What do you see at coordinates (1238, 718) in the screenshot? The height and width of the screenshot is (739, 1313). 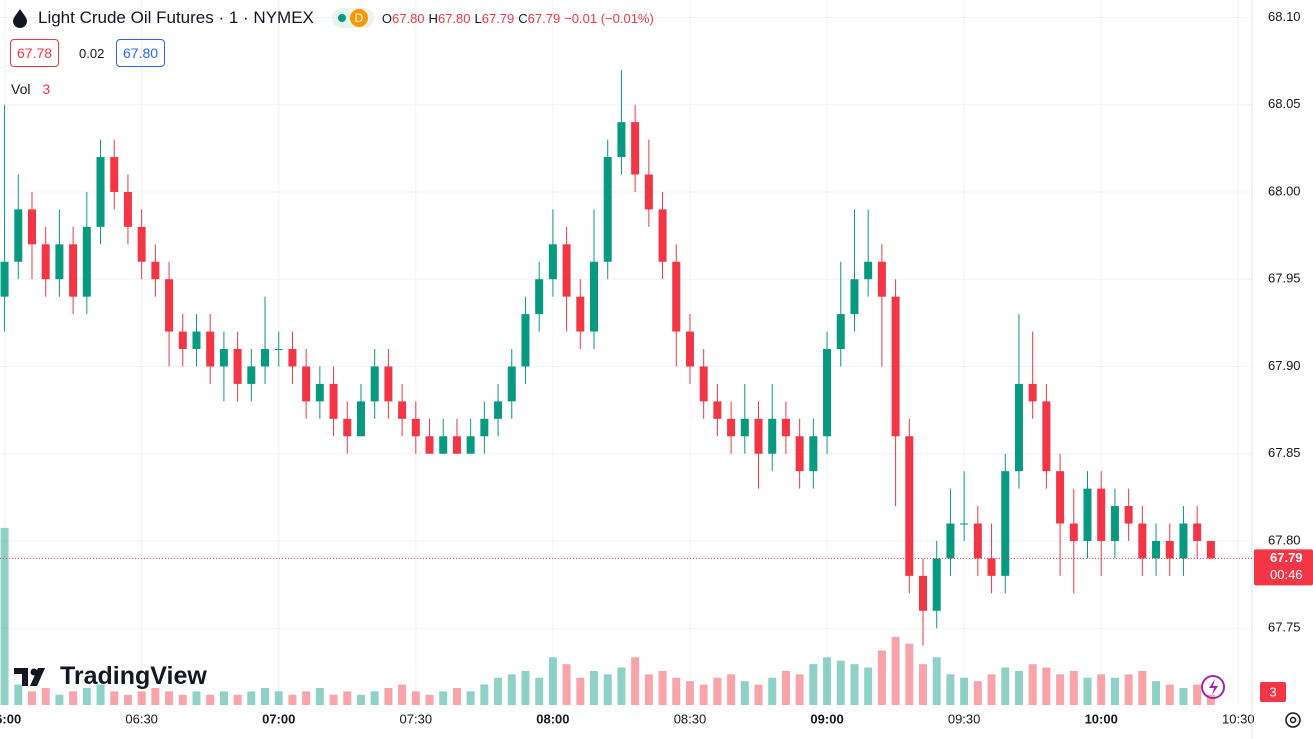 I see `x-tick-label: 10:30` at bounding box center [1238, 718].